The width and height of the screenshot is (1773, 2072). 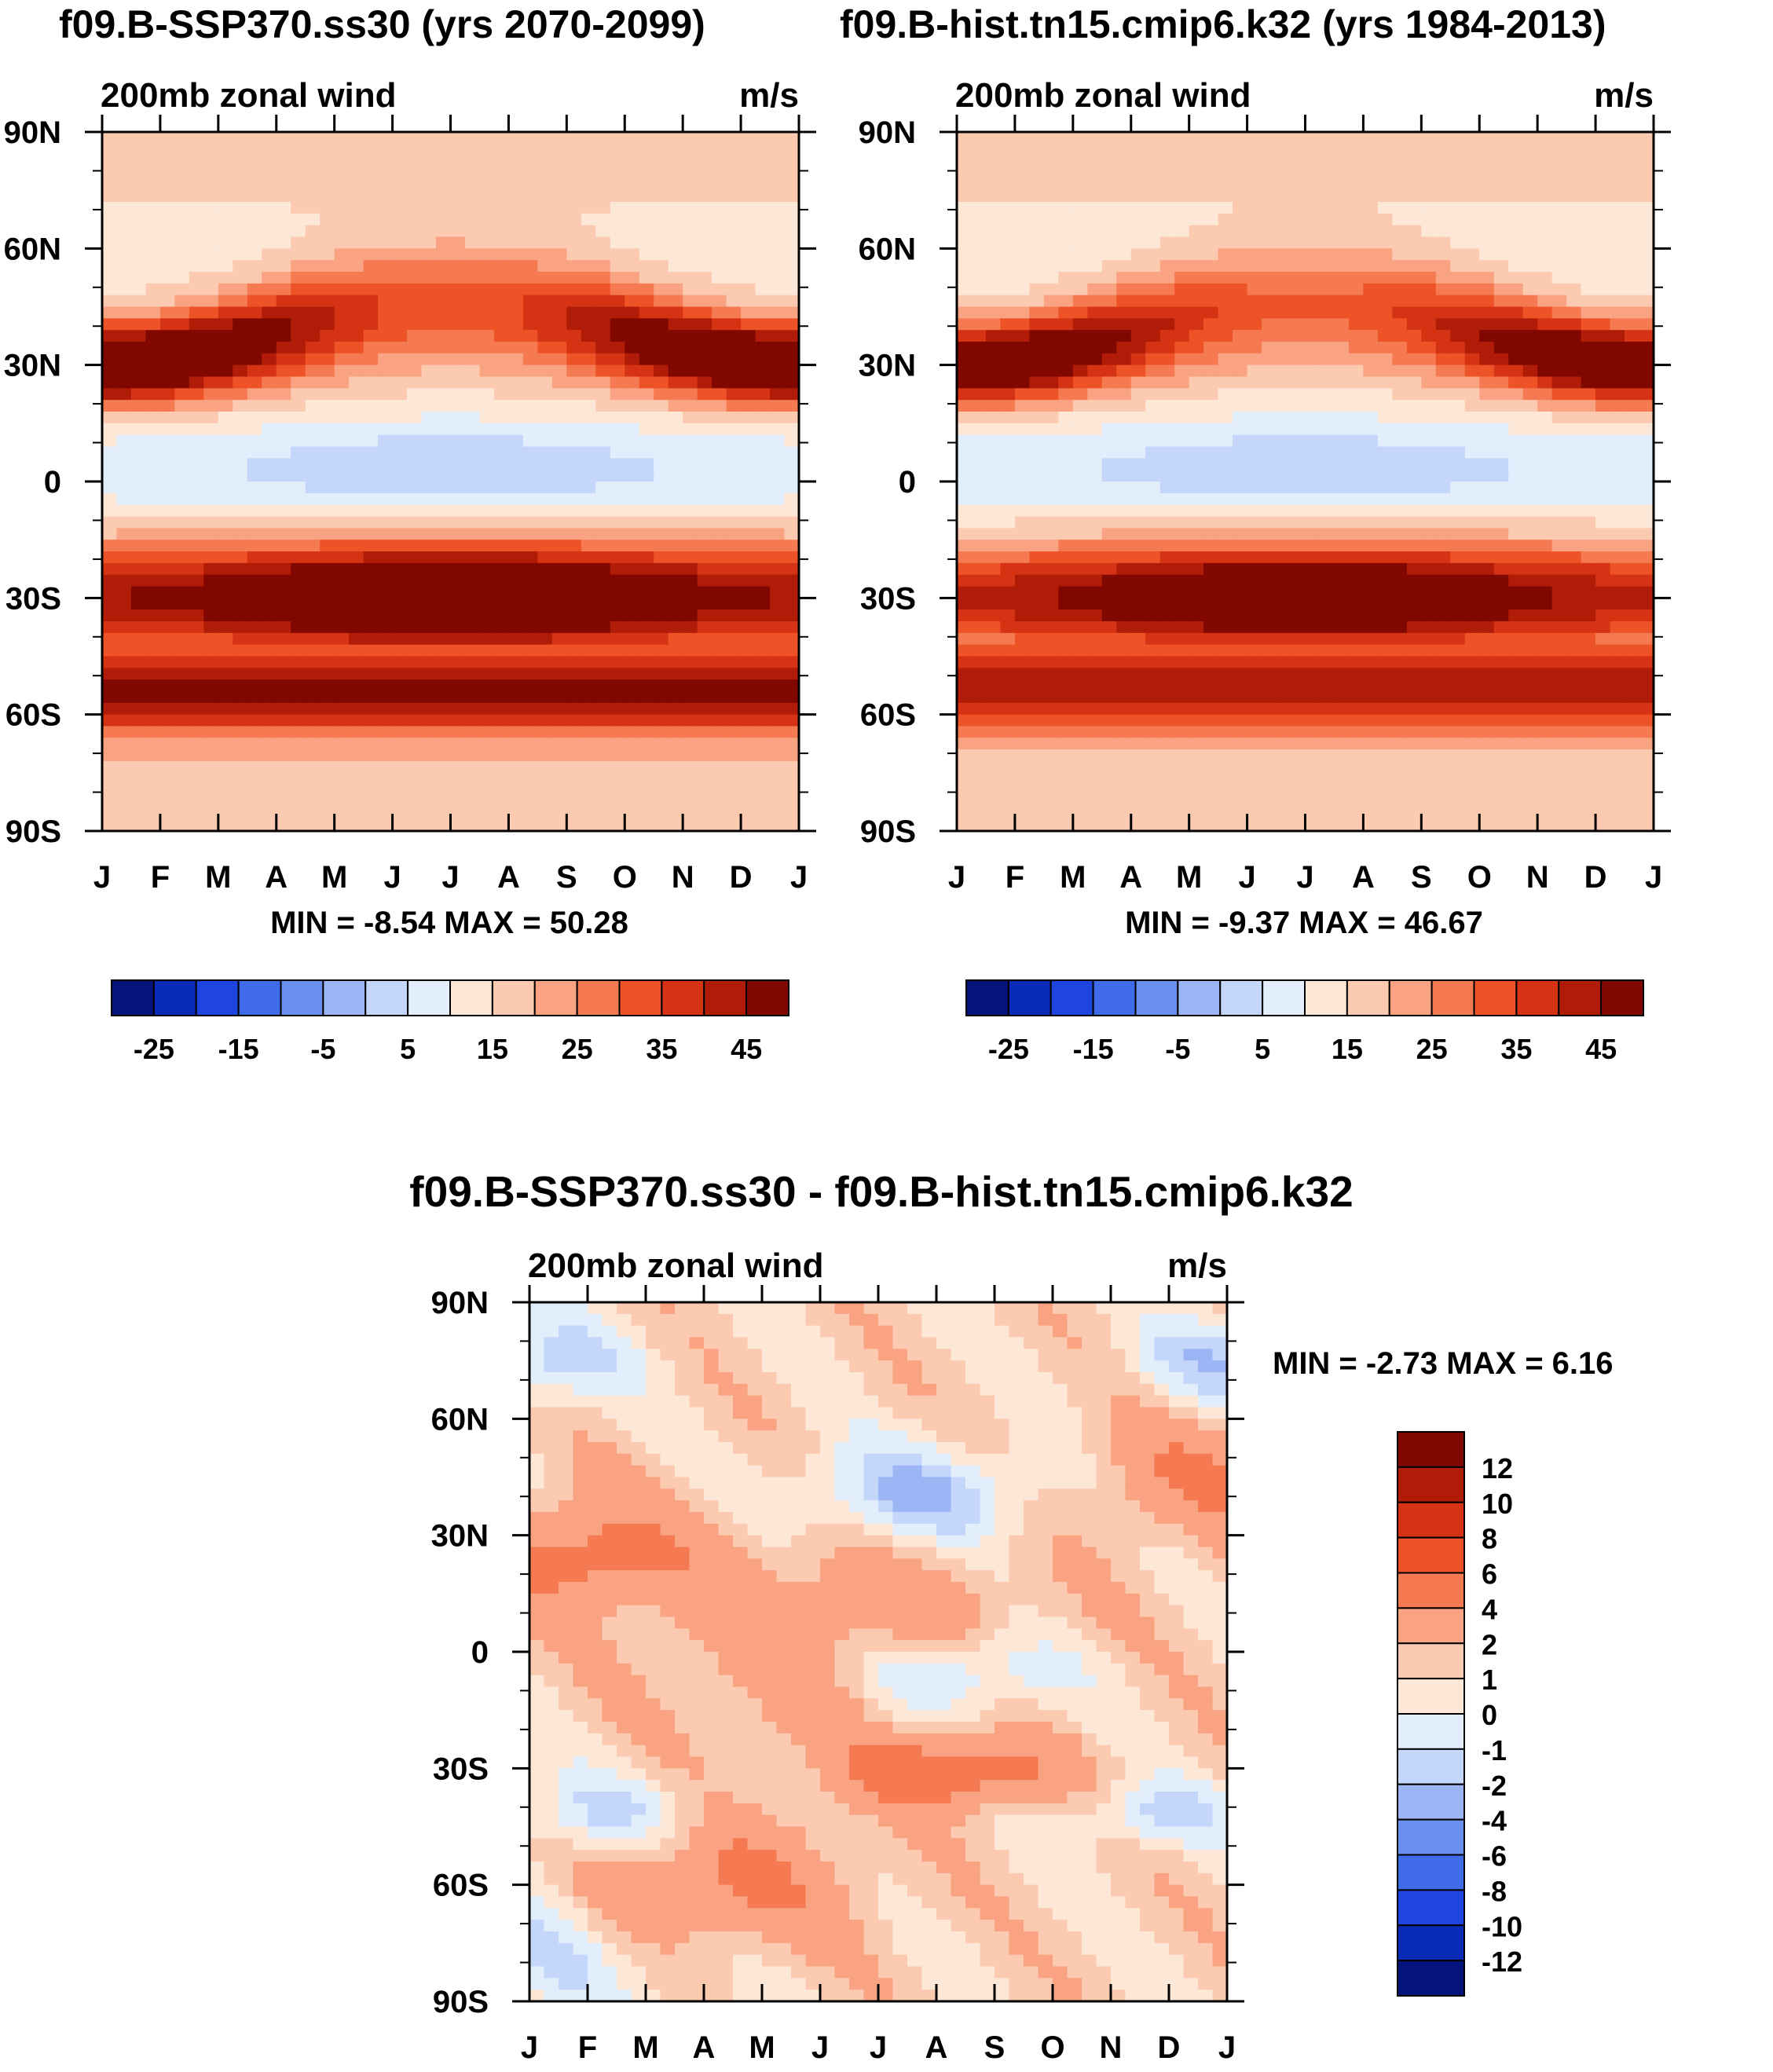 I want to click on panel2-subtitle-right: m/s, so click(x=1624, y=95).